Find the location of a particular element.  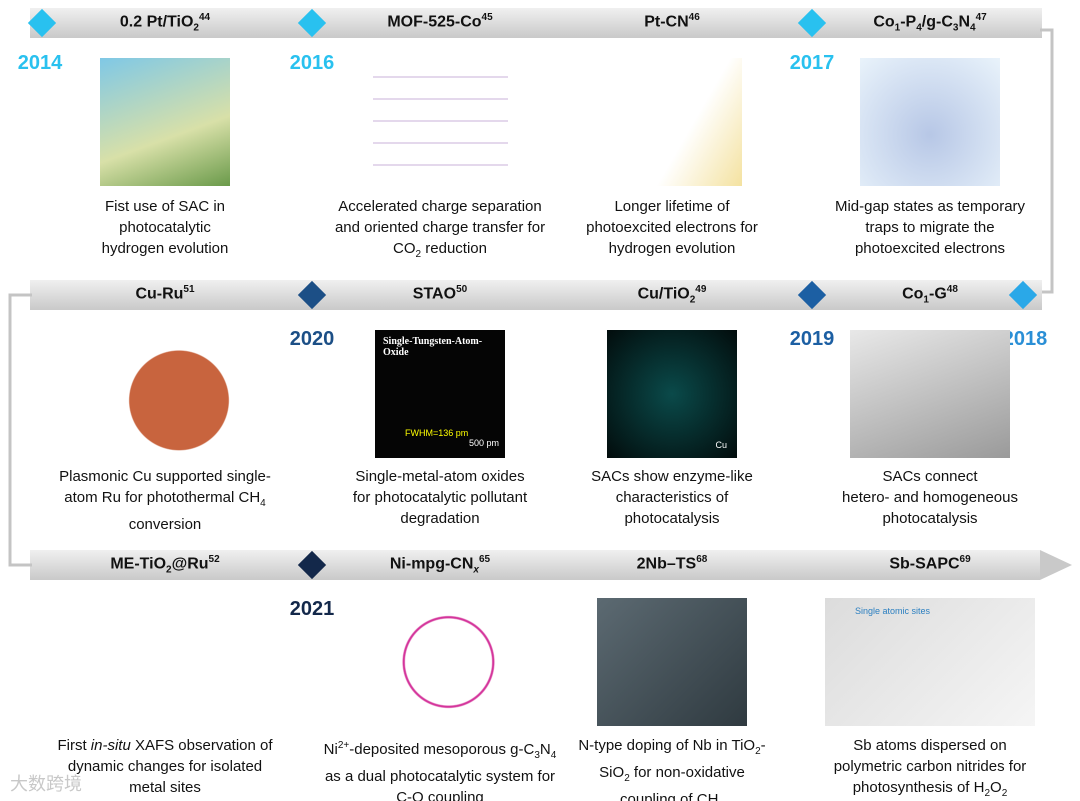

caption-line: Ni2+-deposited mesoporous g-C3N4 is located at coordinates (440, 750).